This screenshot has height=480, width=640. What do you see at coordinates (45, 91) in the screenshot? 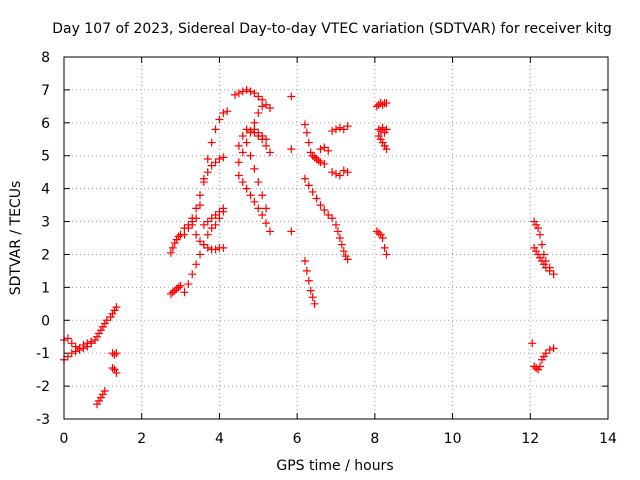
I see `y-tick-label: 7` at bounding box center [45, 91].